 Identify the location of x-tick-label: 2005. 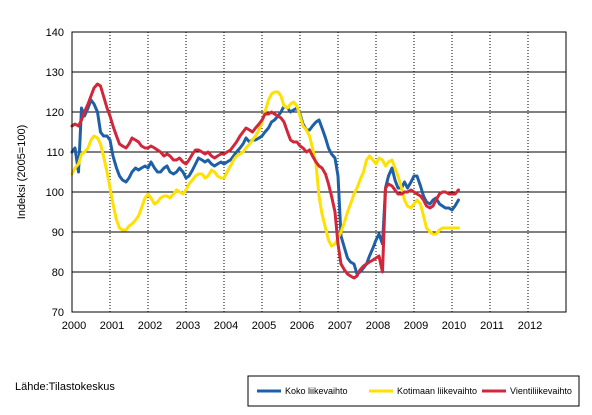
(264, 326).